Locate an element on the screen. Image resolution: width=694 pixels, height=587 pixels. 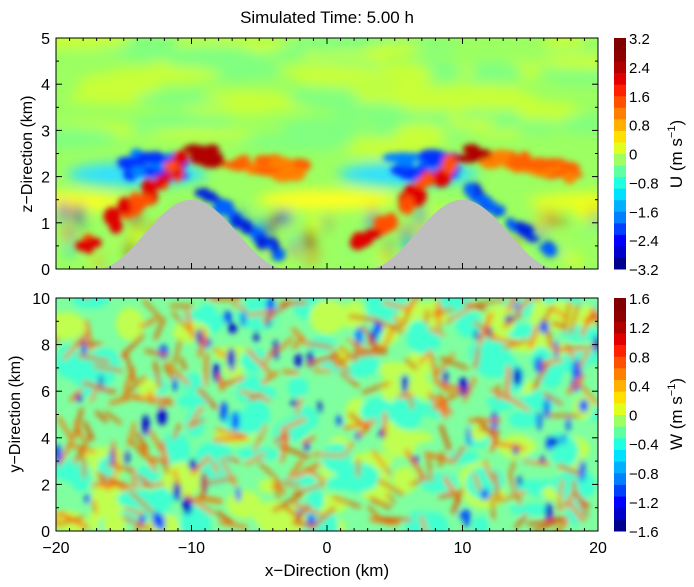
top-y-tick-label: 2 is located at coordinates (45, 178).